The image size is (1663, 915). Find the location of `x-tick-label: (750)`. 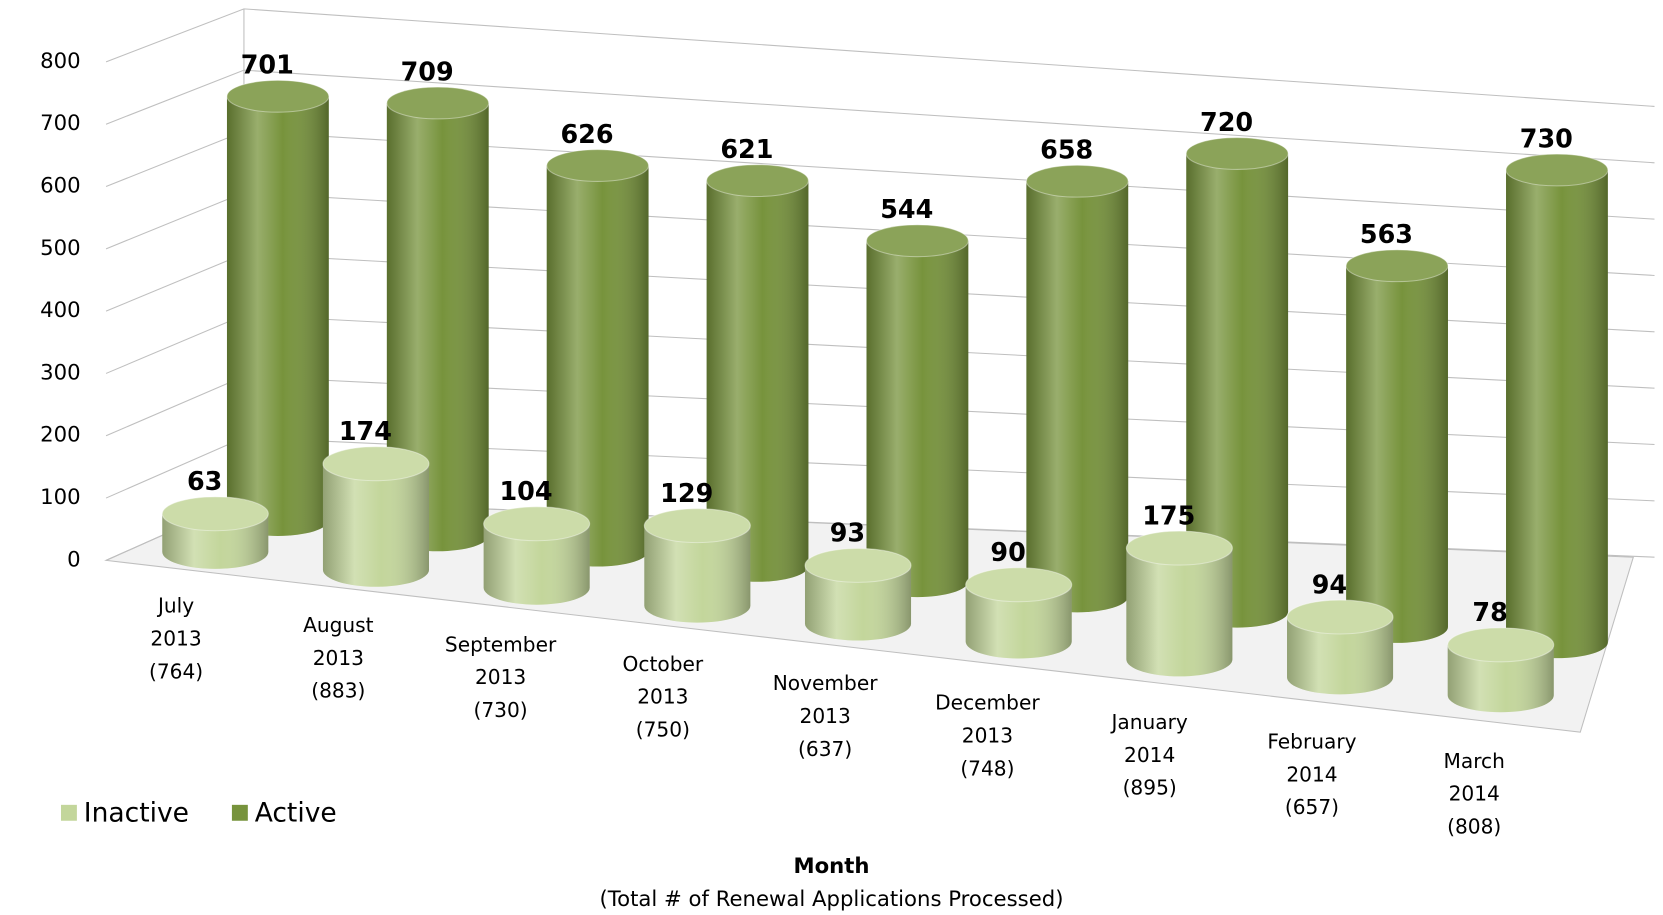

x-tick-label: (750) is located at coordinates (663, 730).